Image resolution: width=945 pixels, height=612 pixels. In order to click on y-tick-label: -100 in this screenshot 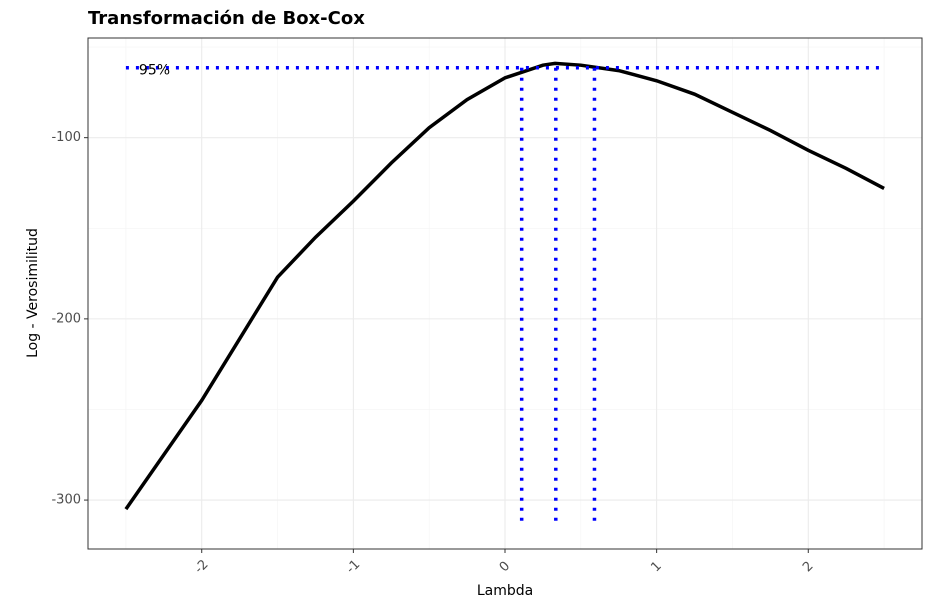, I will do `click(66, 137)`.